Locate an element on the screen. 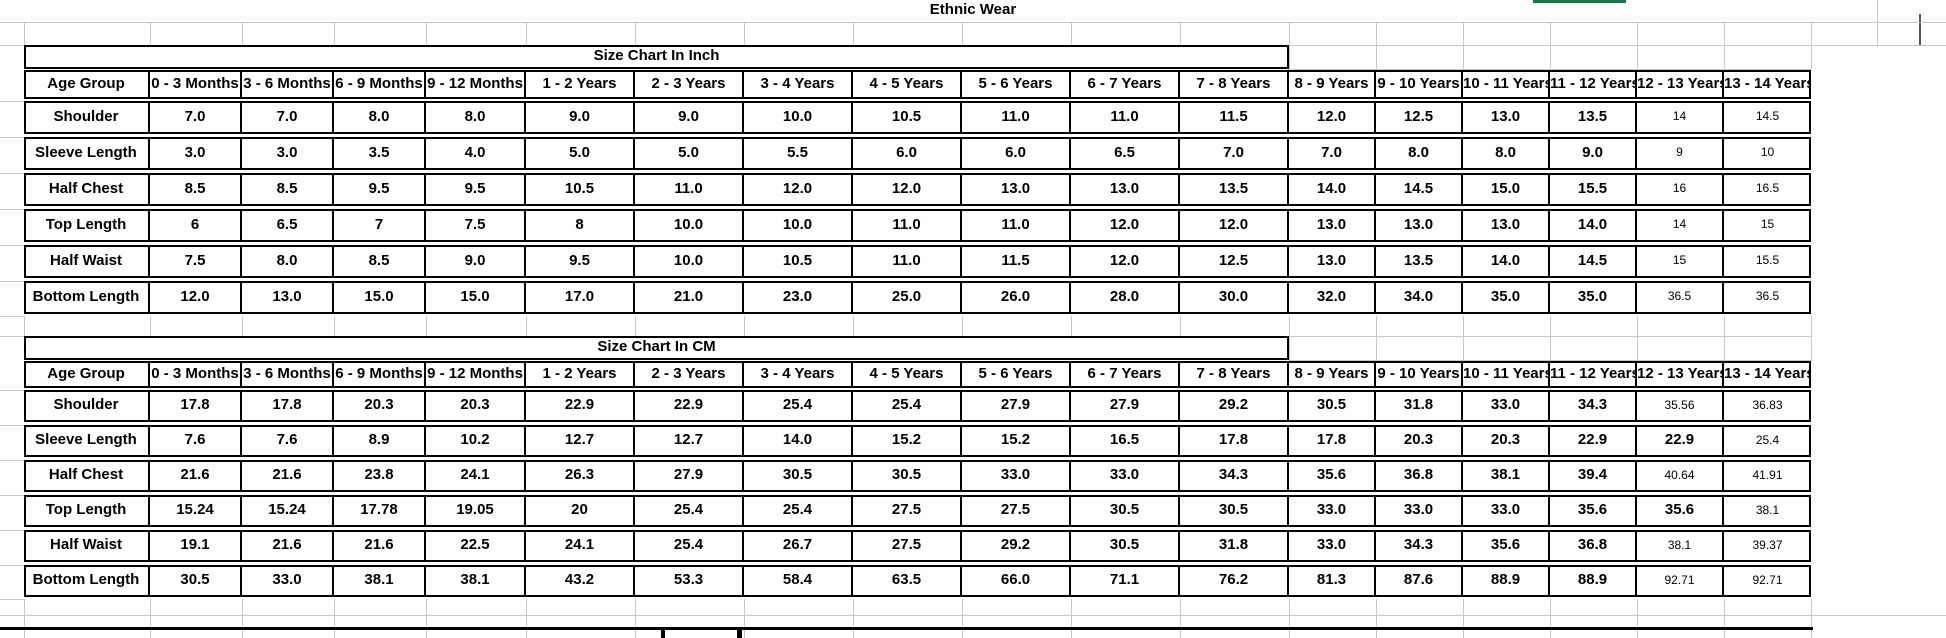 The image size is (1946, 638). value-cell: 10.5 is located at coordinates (798, 261).